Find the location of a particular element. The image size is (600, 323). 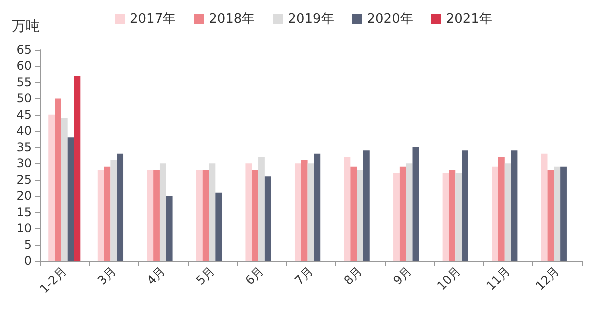

legend-label: 2020年 is located at coordinates (390, 19).